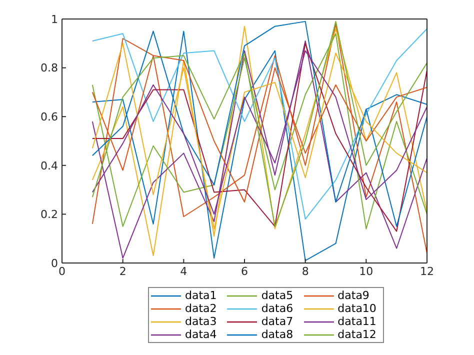  Describe the element at coordinates (366, 271) in the screenshot. I see `x-tick-label: 10` at that location.